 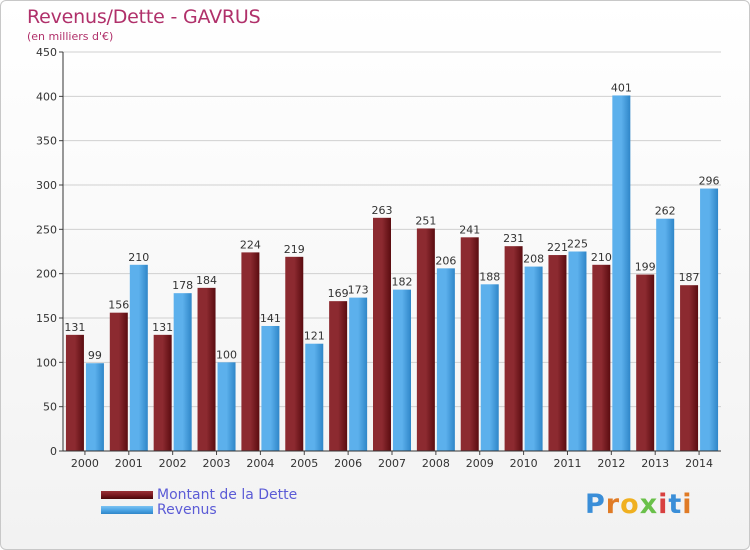 What do you see at coordinates (611, 463) in the screenshot?
I see `x-tick-label: 2012` at bounding box center [611, 463].